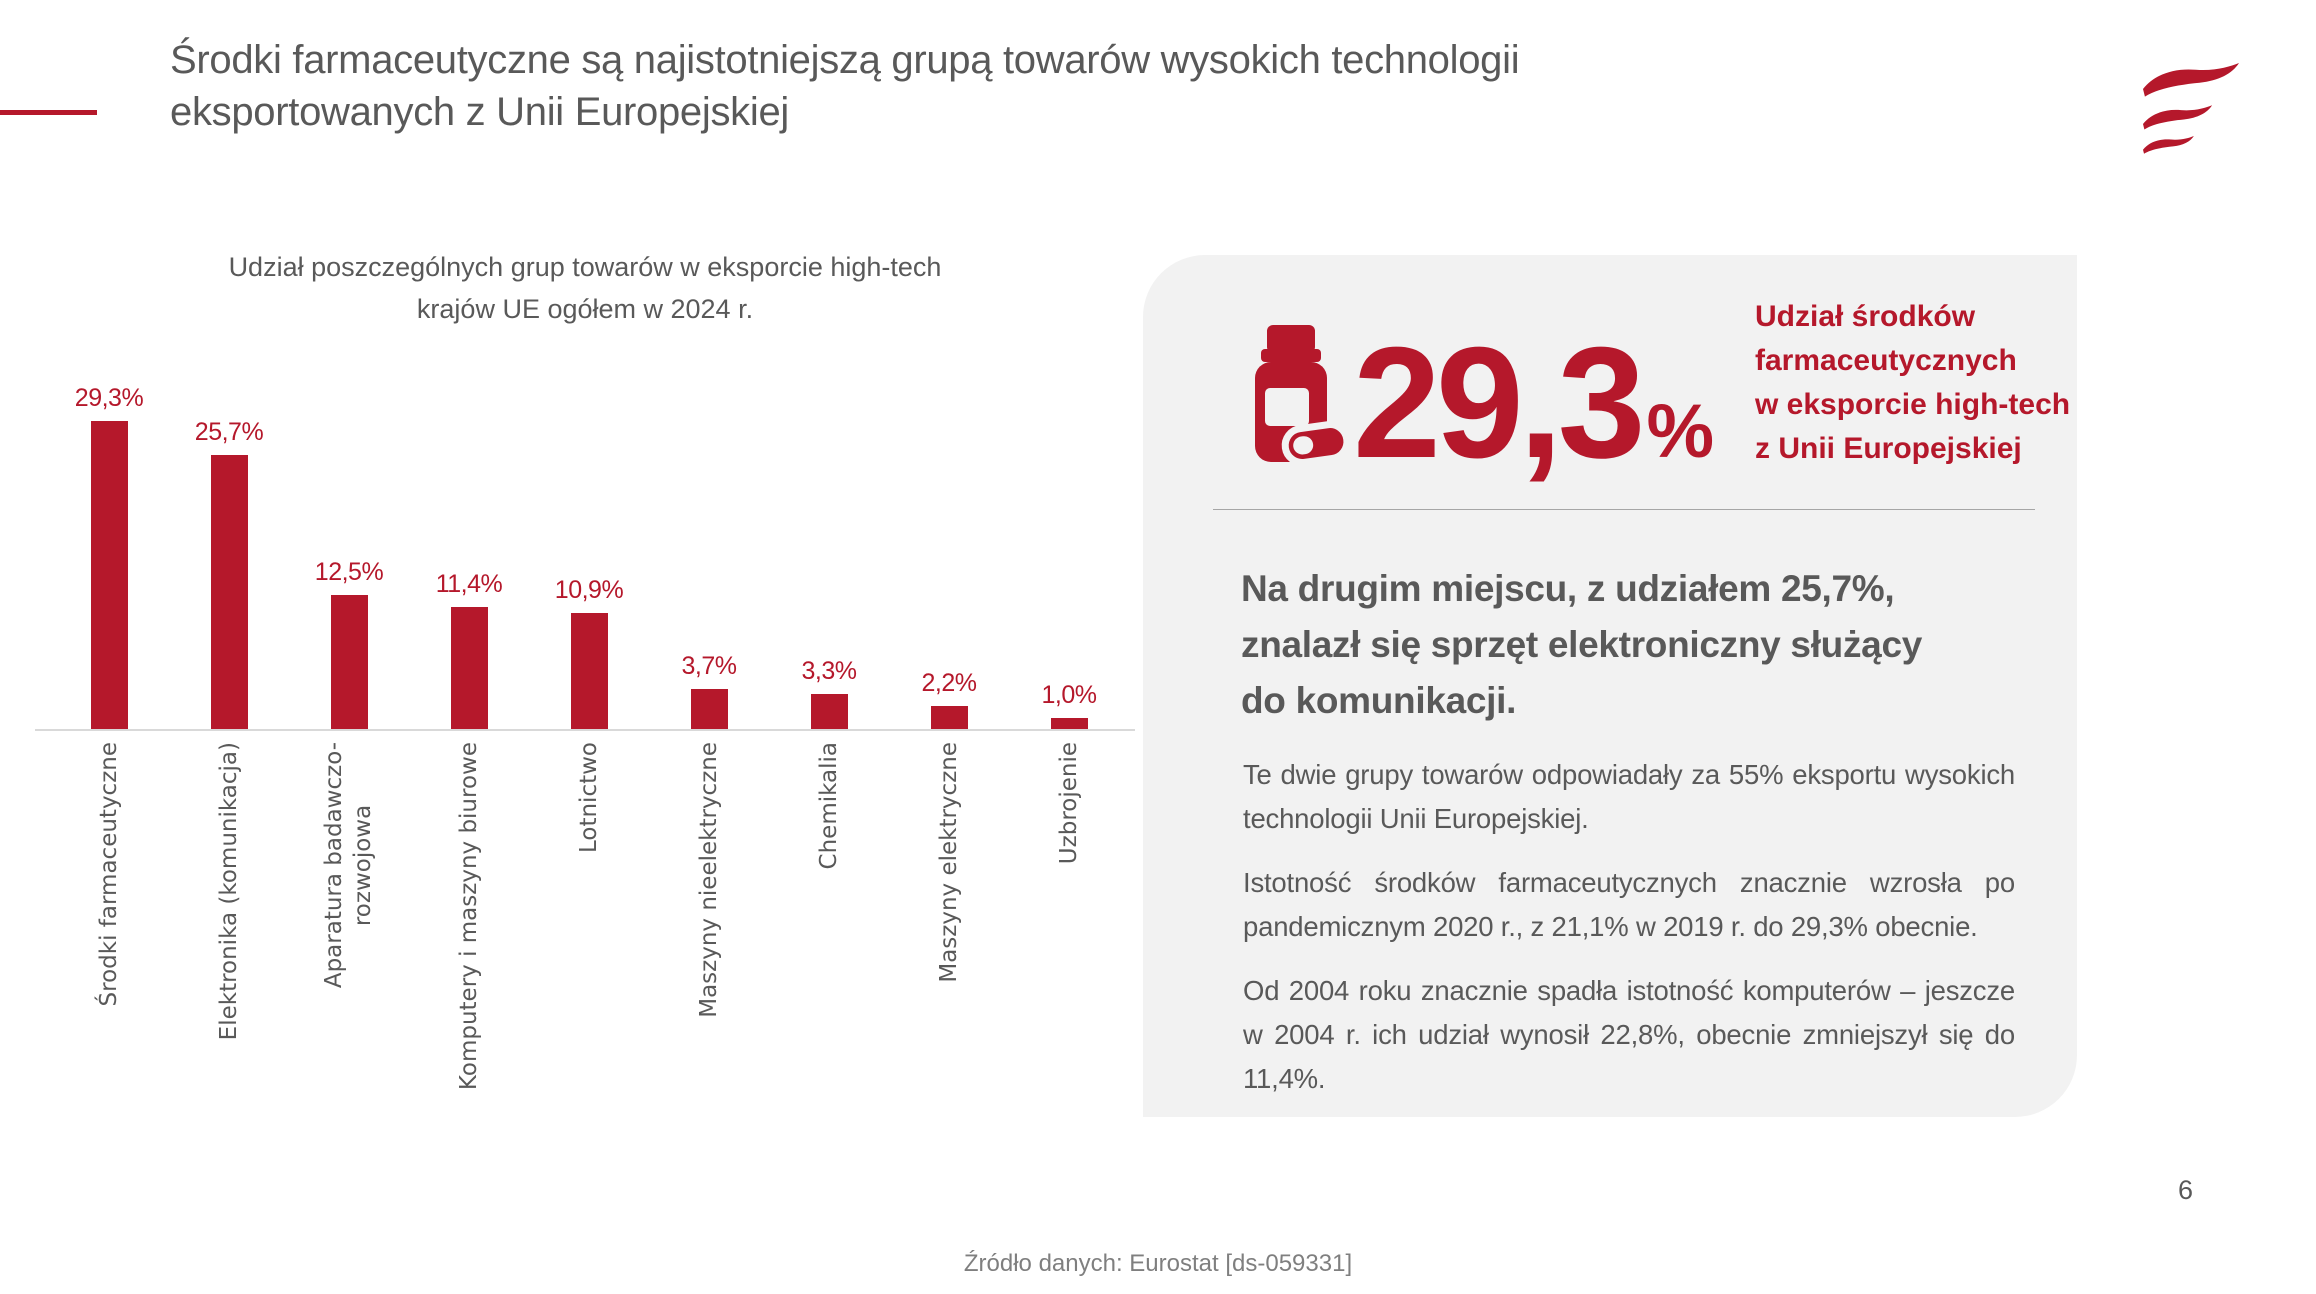 This screenshot has height=1294, width=2316. Describe the element at coordinates (829, 556) in the screenshot. I see `bar-group: 3,3%` at that location.